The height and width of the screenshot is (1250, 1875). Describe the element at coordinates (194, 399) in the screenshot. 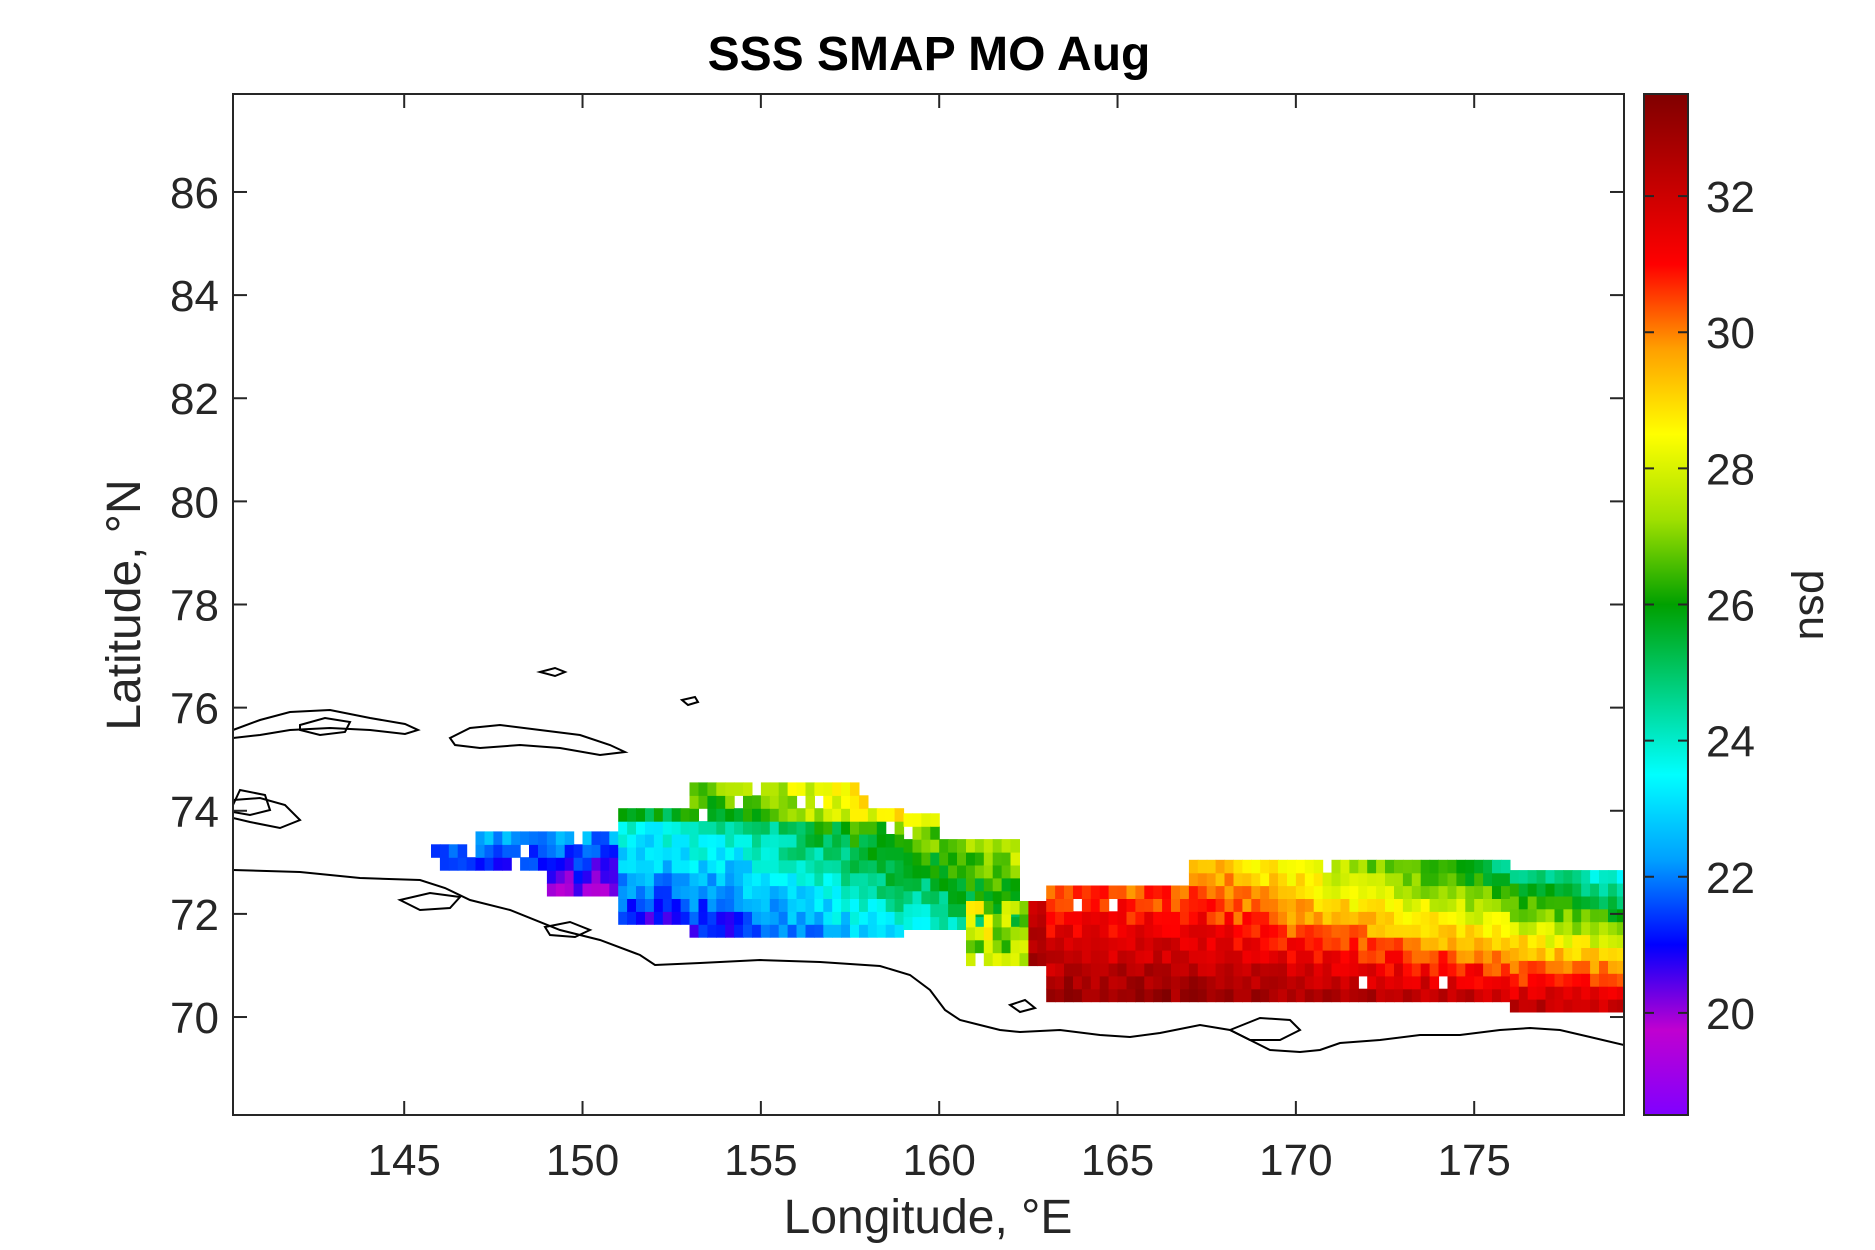

I see `y-tick-label: 82` at that location.